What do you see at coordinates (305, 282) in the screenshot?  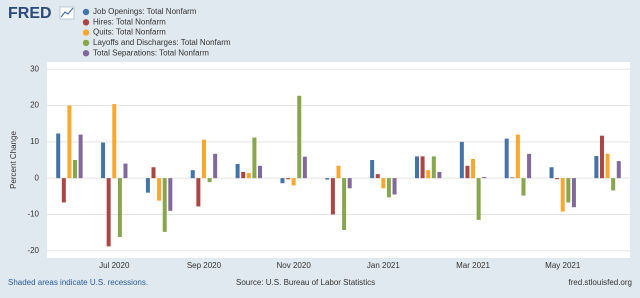 I see `source-note: Source: U.S. Bureau of Labor Statistics` at bounding box center [305, 282].